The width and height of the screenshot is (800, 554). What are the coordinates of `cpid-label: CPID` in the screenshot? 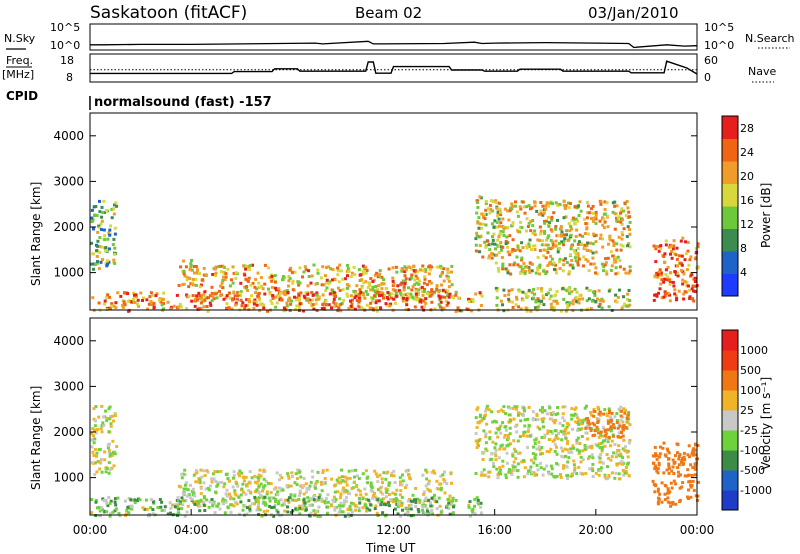 It's located at (22, 96).